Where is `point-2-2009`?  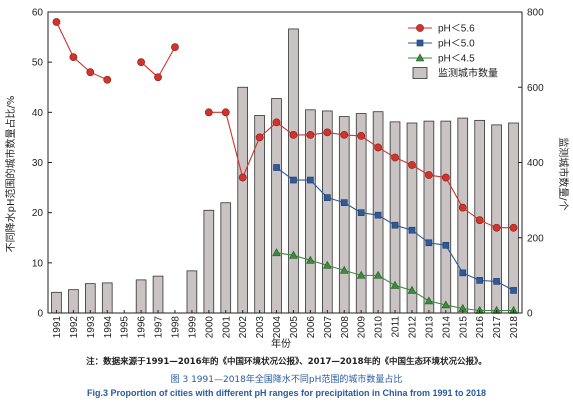
point-2-2009 is located at coordinates (361, 274).